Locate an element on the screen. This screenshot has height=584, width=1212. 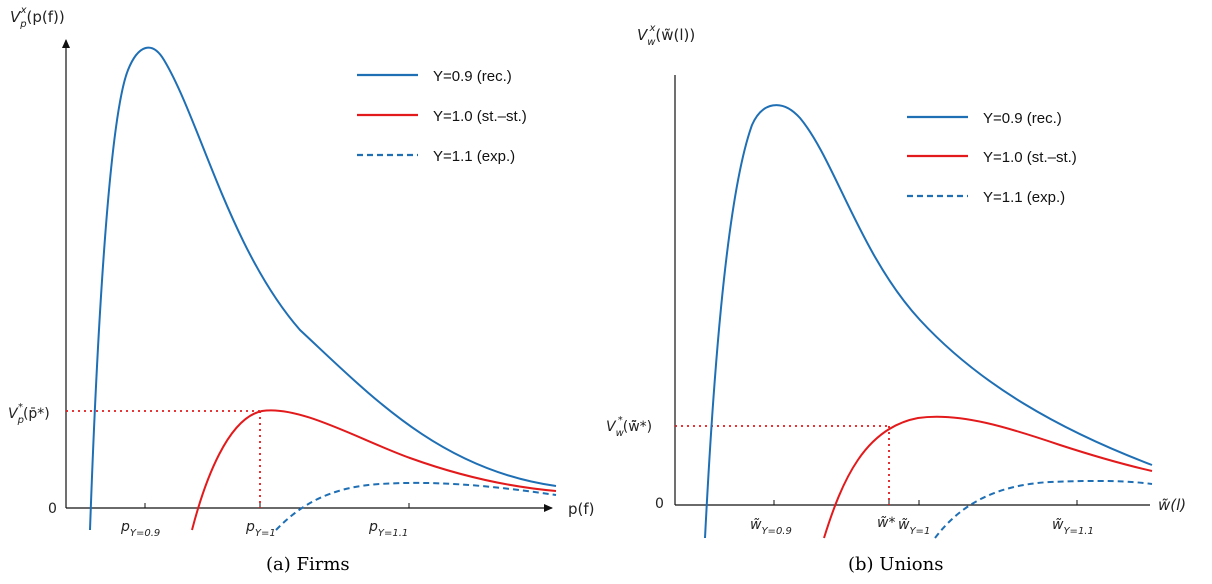
x-axis-label: p(f) is located at coordinates (581, 509).